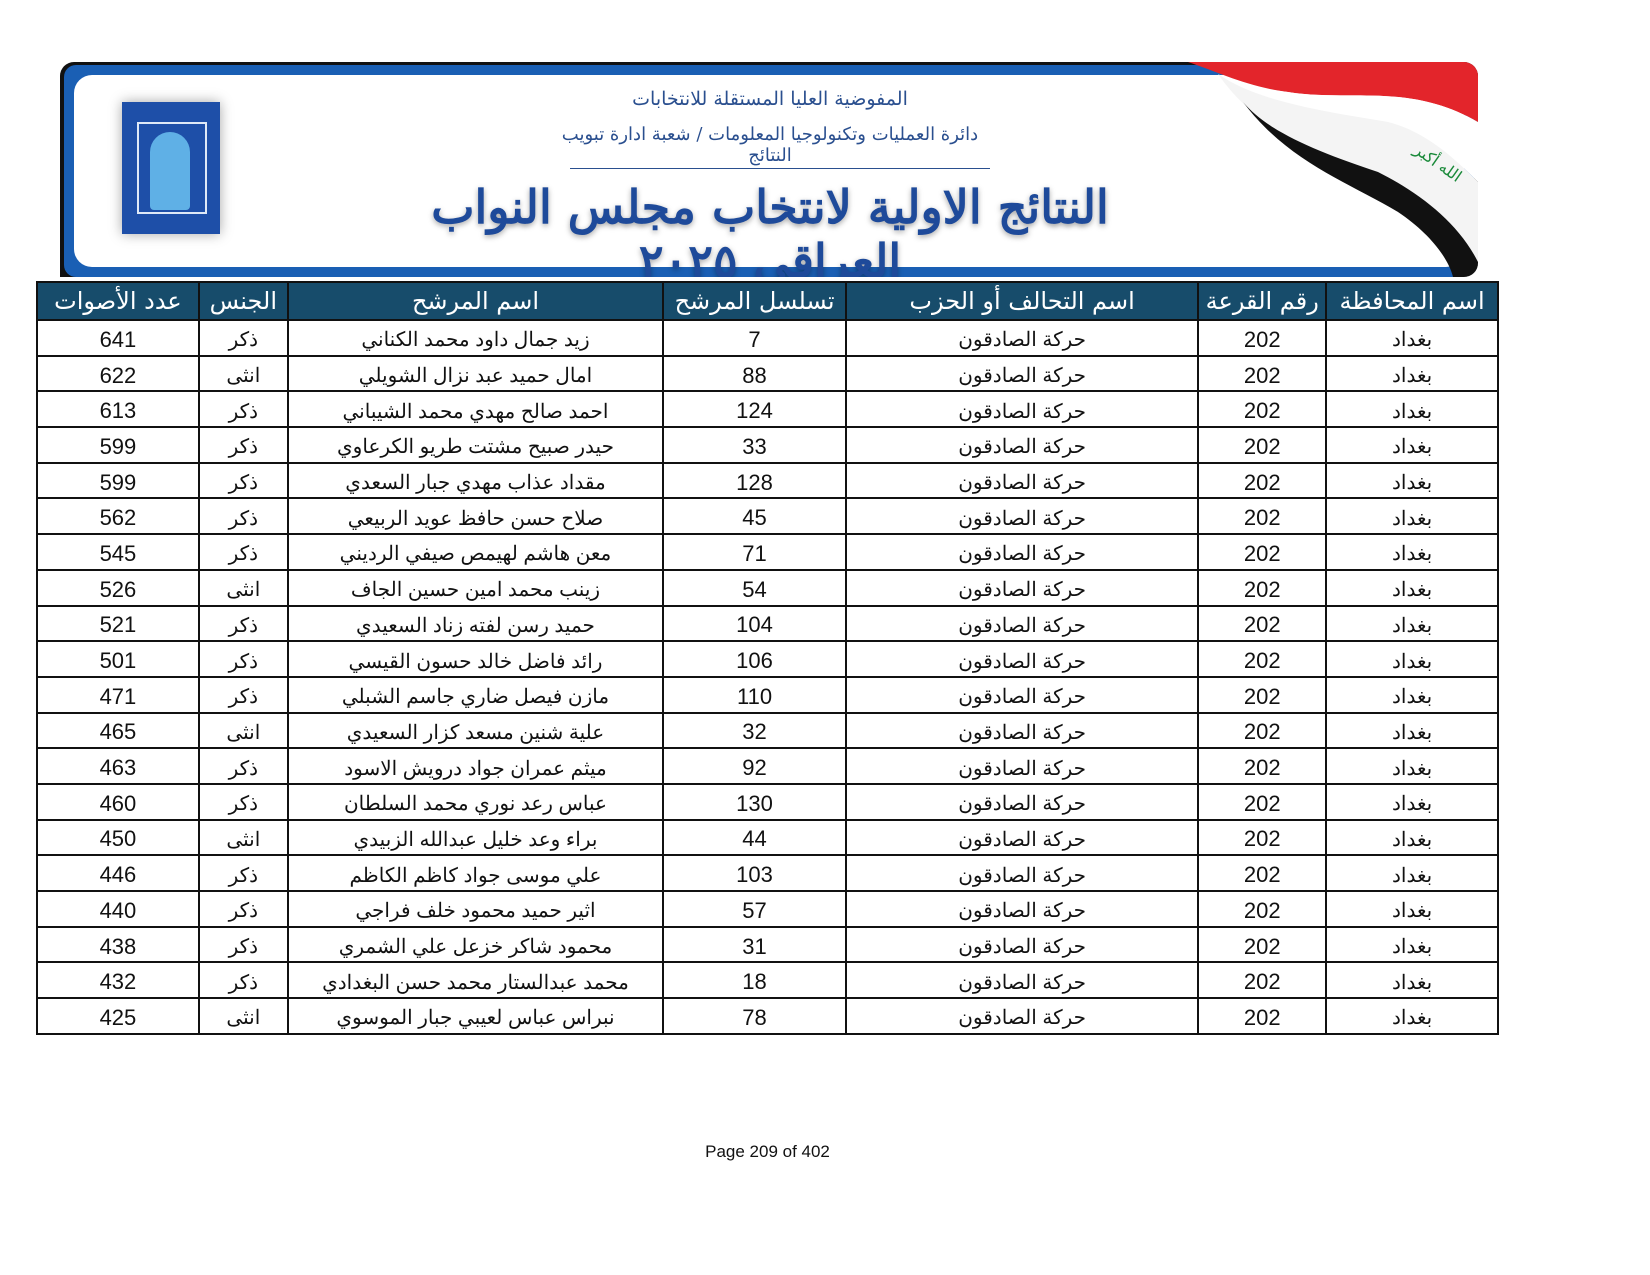  I want to click on cell-candidate-name: اثير حميد محمود خلف فراجي, so click(475, 909).